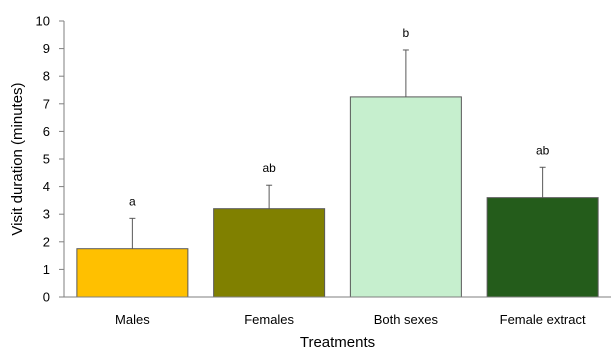 The width and height of the screenshot is (613, 350). What do you see at coordinates (405, 197) in the screenshot?
I see `bar-both-sexes` at bounding box center [405, 197].